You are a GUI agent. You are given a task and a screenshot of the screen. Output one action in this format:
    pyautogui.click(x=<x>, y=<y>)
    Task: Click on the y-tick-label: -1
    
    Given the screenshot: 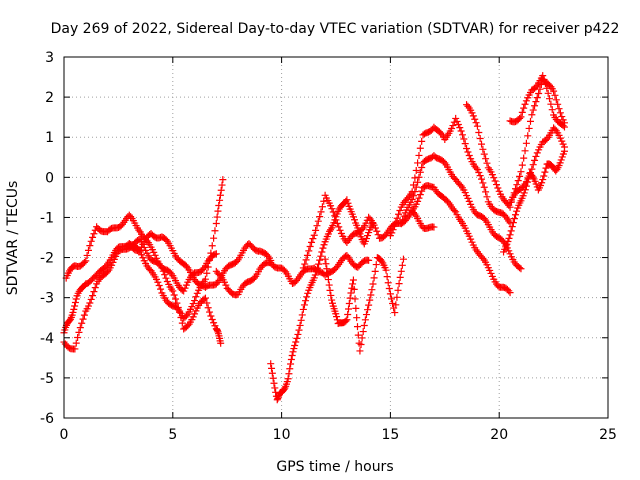 What is the action you would take?
    pyautogui.click(x=47, y=218)
    